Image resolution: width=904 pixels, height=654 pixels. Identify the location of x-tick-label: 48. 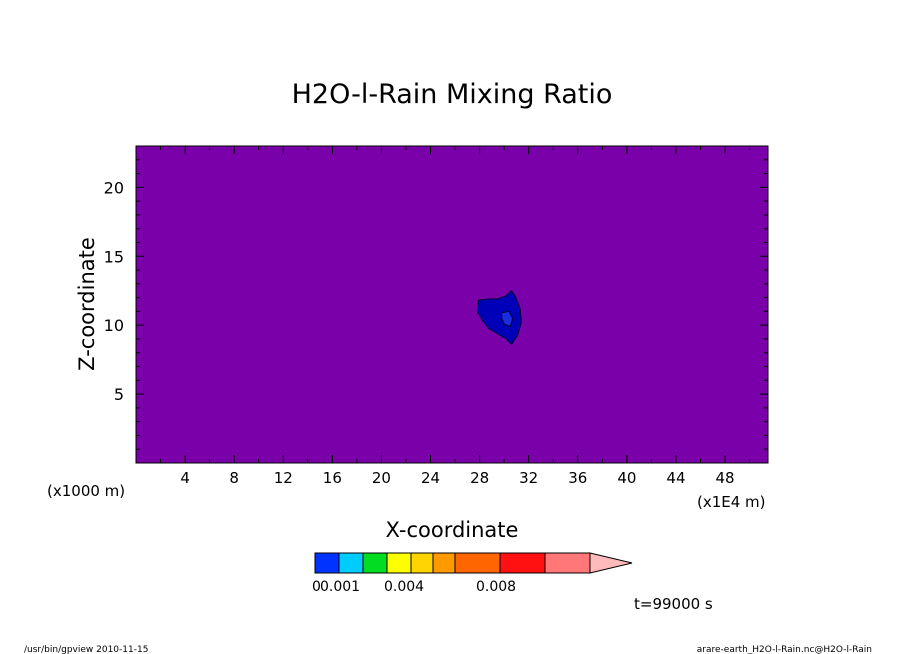
(725, 478).